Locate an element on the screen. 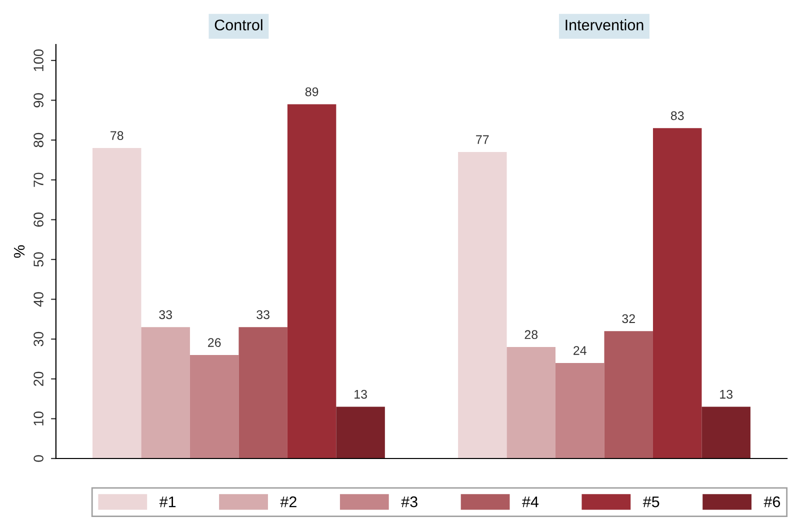 Image resolution: width=799 pixels, height=524 pixels. x-tick-label: Control is located at coordinates (238, 24).